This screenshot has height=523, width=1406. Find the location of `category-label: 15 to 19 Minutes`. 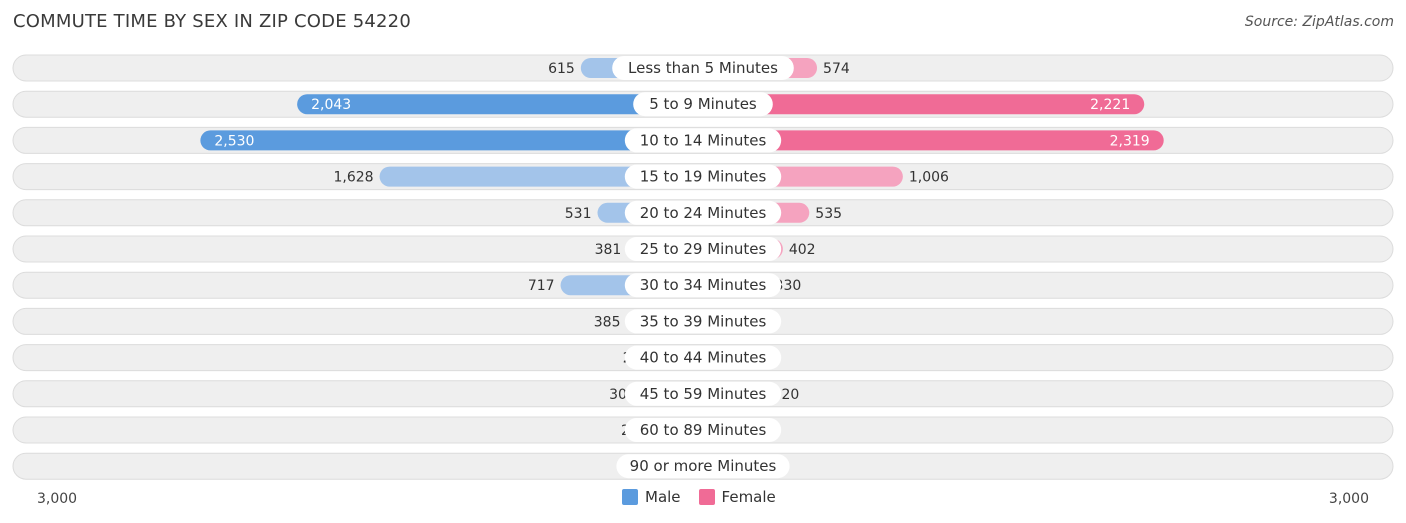

category-label: 15 to 19 Minutes is located at coordinates (703, 177).